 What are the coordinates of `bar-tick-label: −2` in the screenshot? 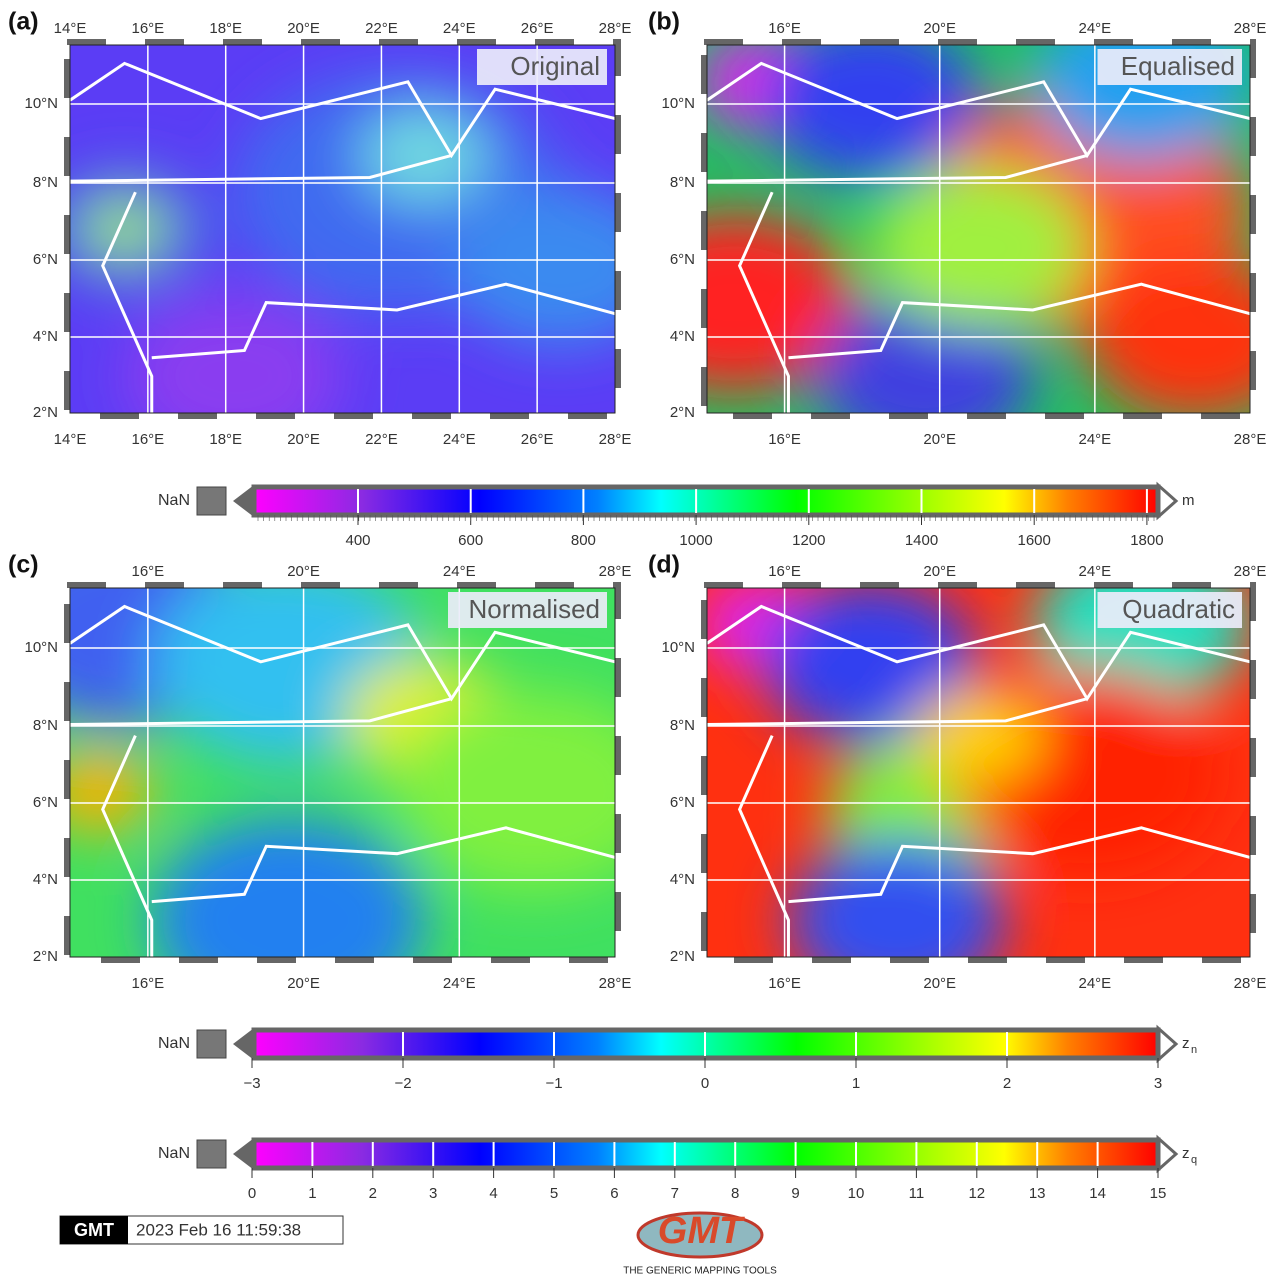 It's located at (402, 1083).